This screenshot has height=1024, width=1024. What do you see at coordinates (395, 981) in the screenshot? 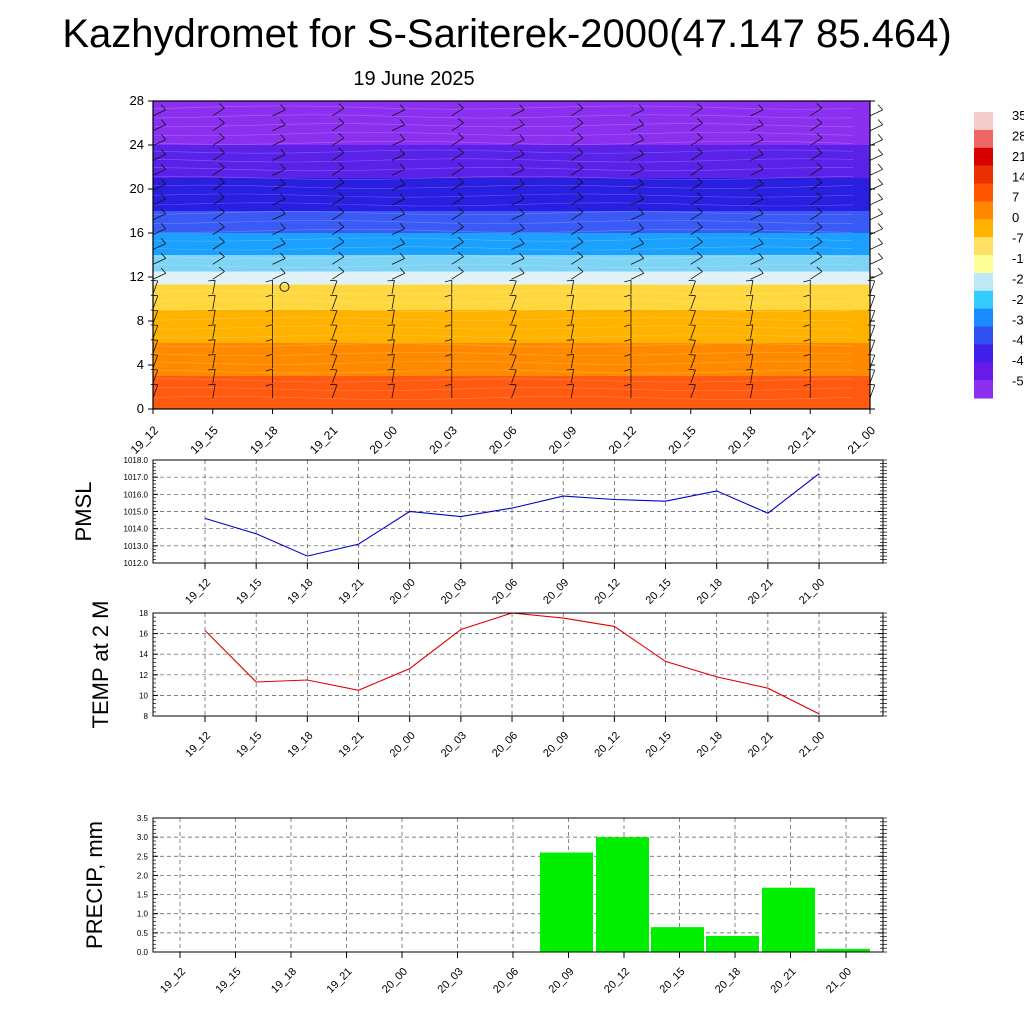
I see `x-tick-label: 20_00` at bounding box center [395, 981].